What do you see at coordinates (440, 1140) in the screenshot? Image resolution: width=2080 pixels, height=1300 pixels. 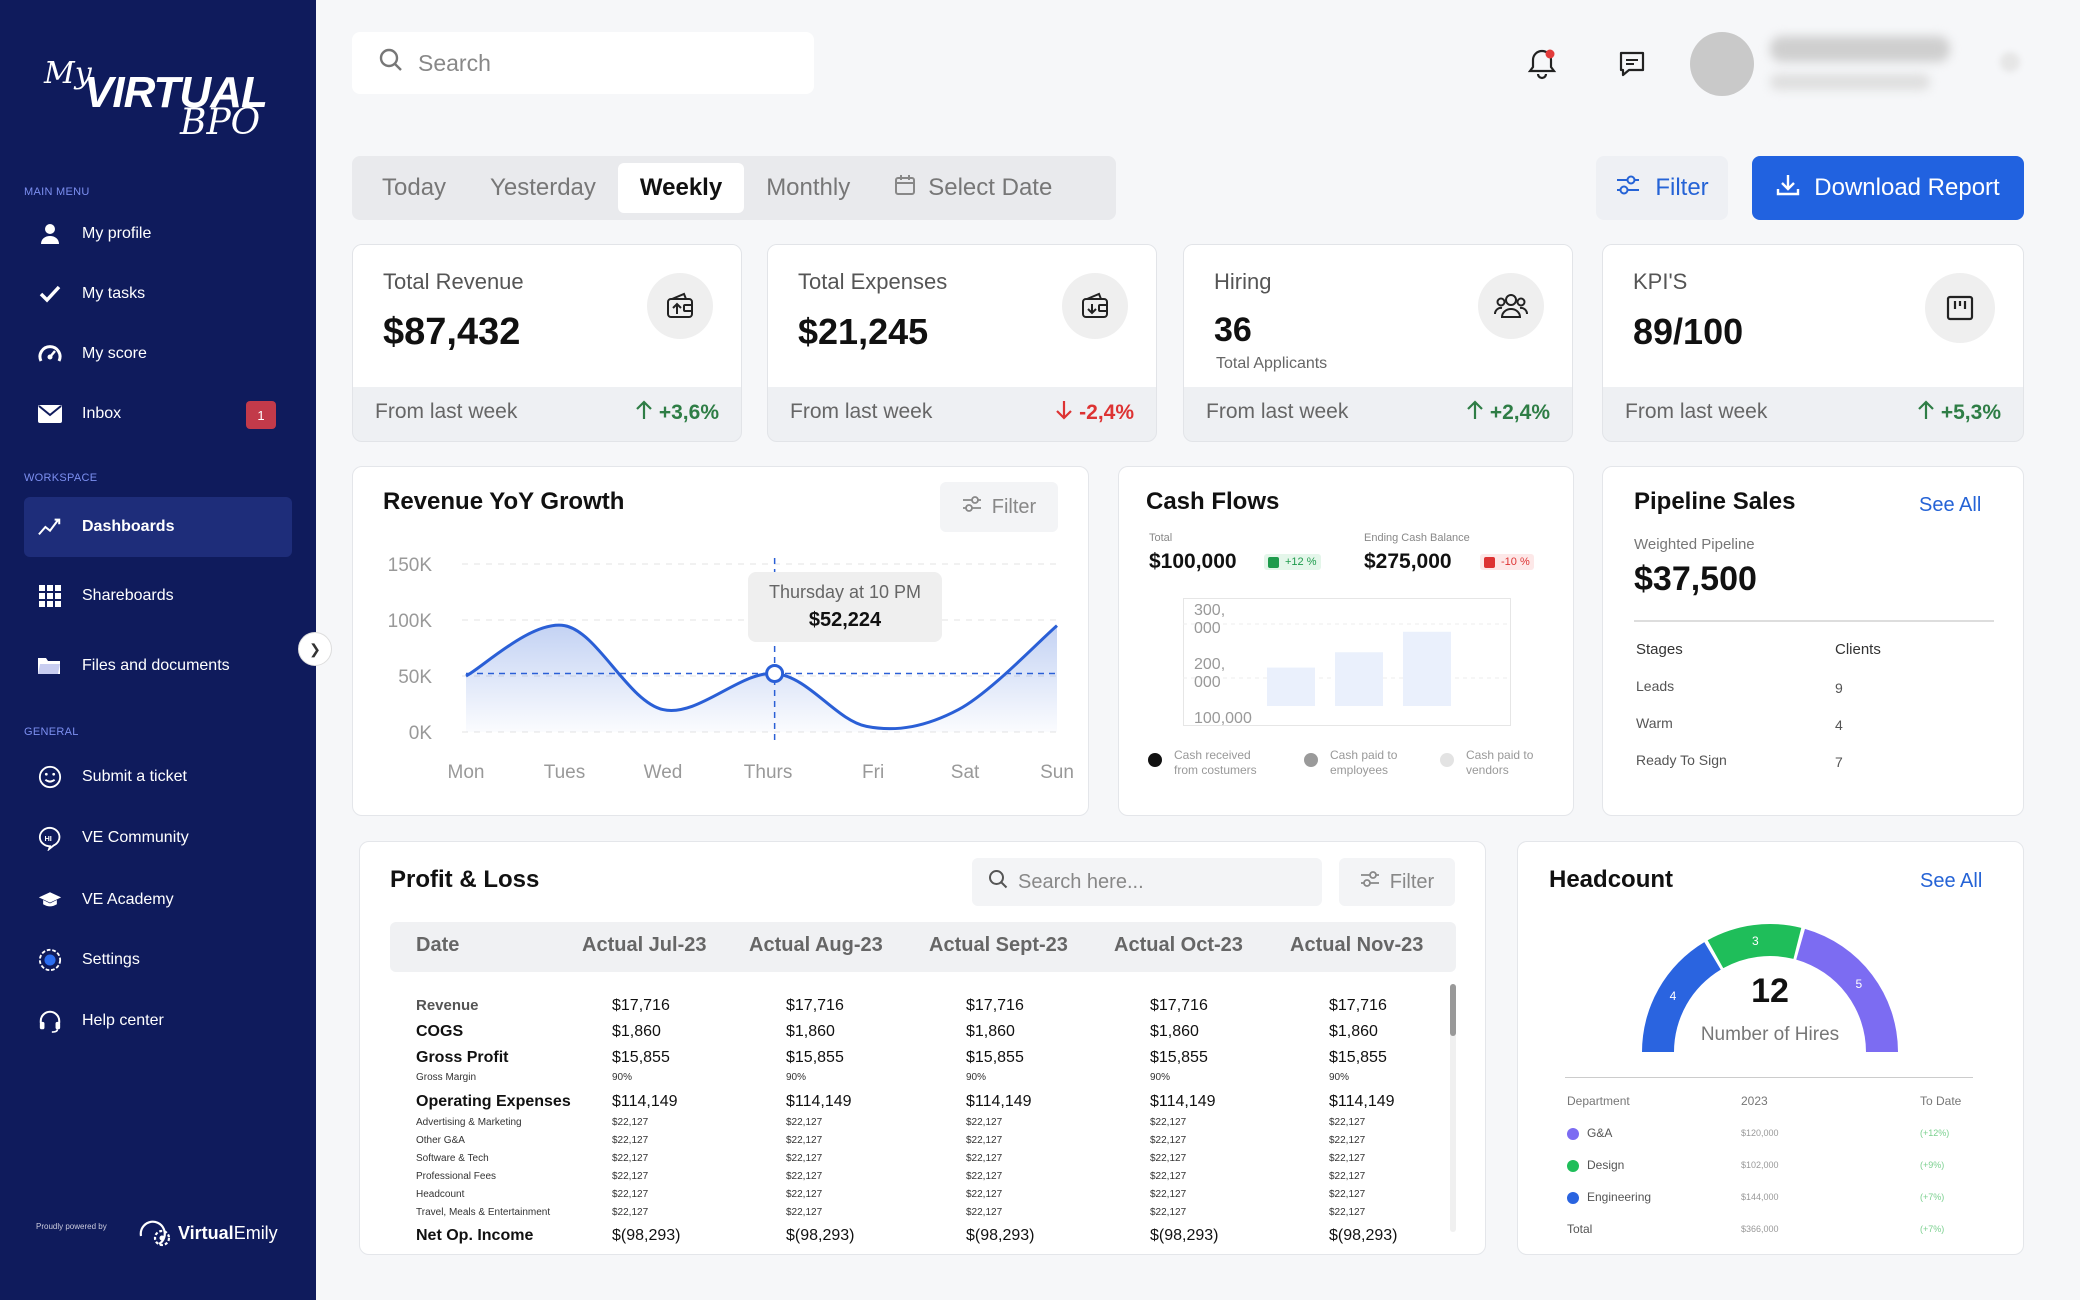 I see `row-label: Other G&A` at bounding box center [440, 1140].